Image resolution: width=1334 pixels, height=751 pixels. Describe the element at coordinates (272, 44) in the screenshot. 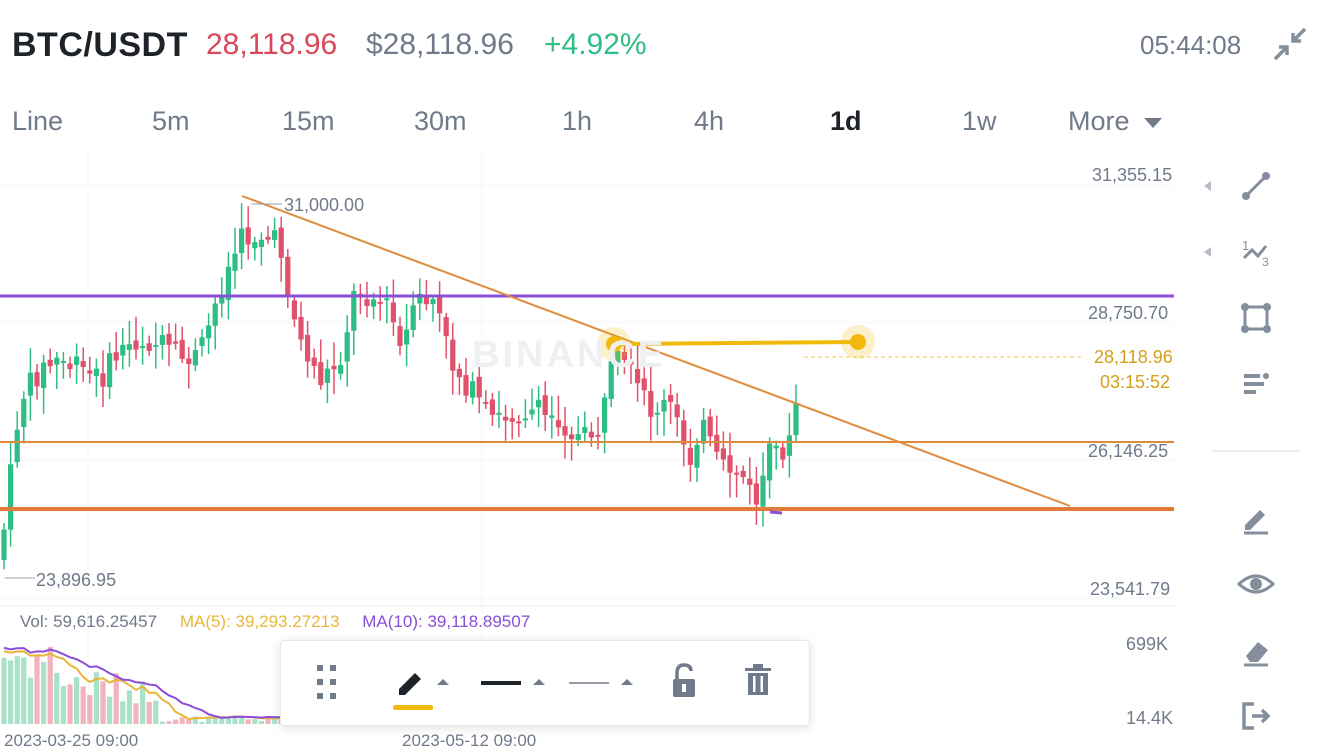

I see `last-price: 28,118.96` at that location.